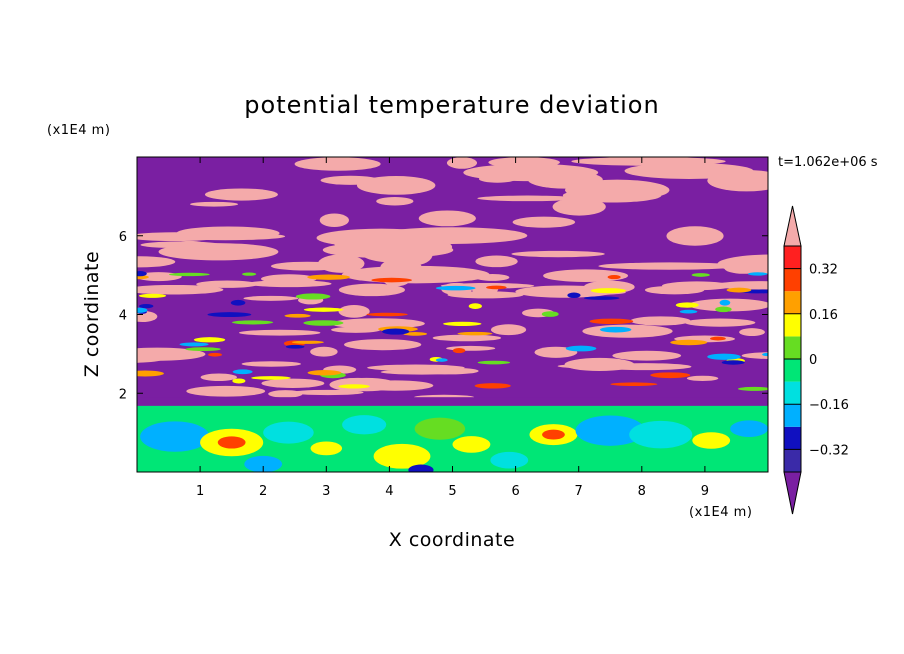  What do you see at coordinates (829, 450) in the screenshot?
I see `colorbar-tick-label: −0.32` at bounding box center [829, 450].